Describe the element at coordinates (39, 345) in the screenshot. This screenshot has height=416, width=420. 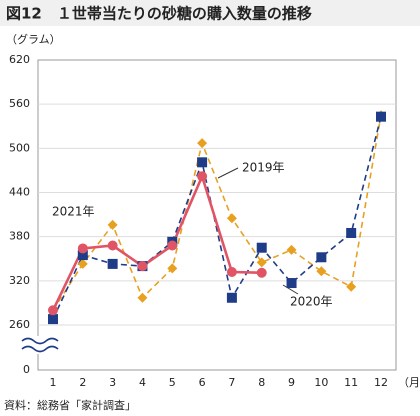
I see `axis-break` at that location.